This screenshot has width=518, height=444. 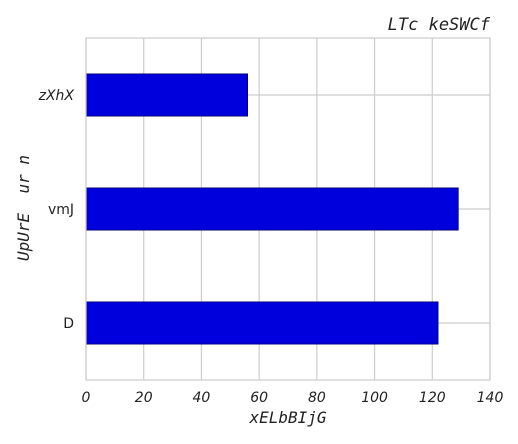 I want to click on chart-title: LTc keSWCf, so click(x=439, y=25).